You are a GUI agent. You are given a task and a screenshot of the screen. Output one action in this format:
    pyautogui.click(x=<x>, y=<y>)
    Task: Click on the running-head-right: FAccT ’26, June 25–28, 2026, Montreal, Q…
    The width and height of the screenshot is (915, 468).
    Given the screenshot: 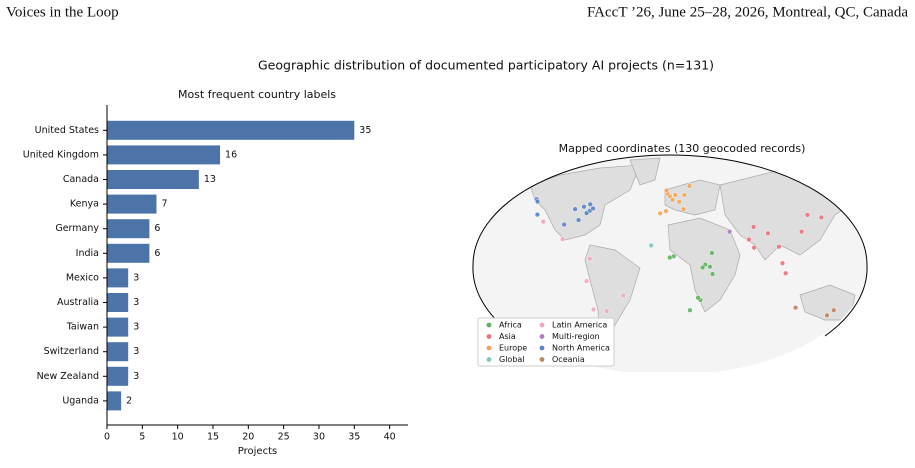 What is the action you would take?
    pyautogui.click(x=747, y=12)
    